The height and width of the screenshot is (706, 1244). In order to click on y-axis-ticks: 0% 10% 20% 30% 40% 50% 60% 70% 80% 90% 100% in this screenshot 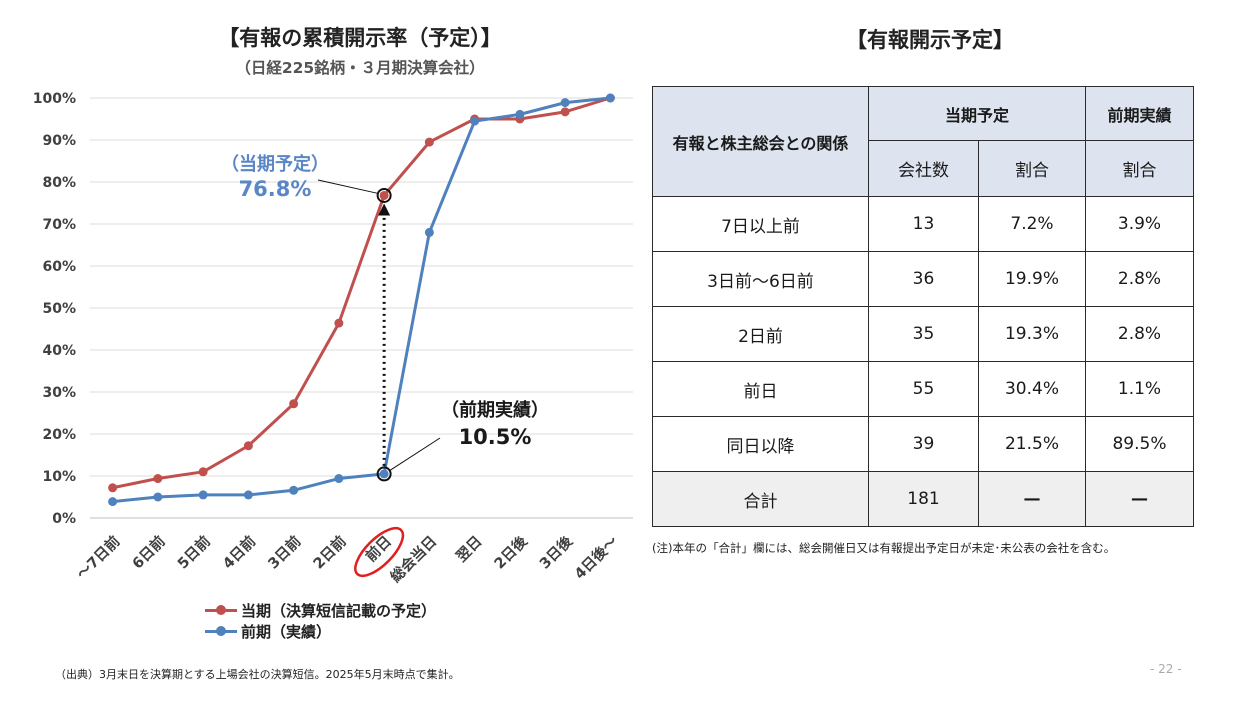, I will do `click(54, 309)`.